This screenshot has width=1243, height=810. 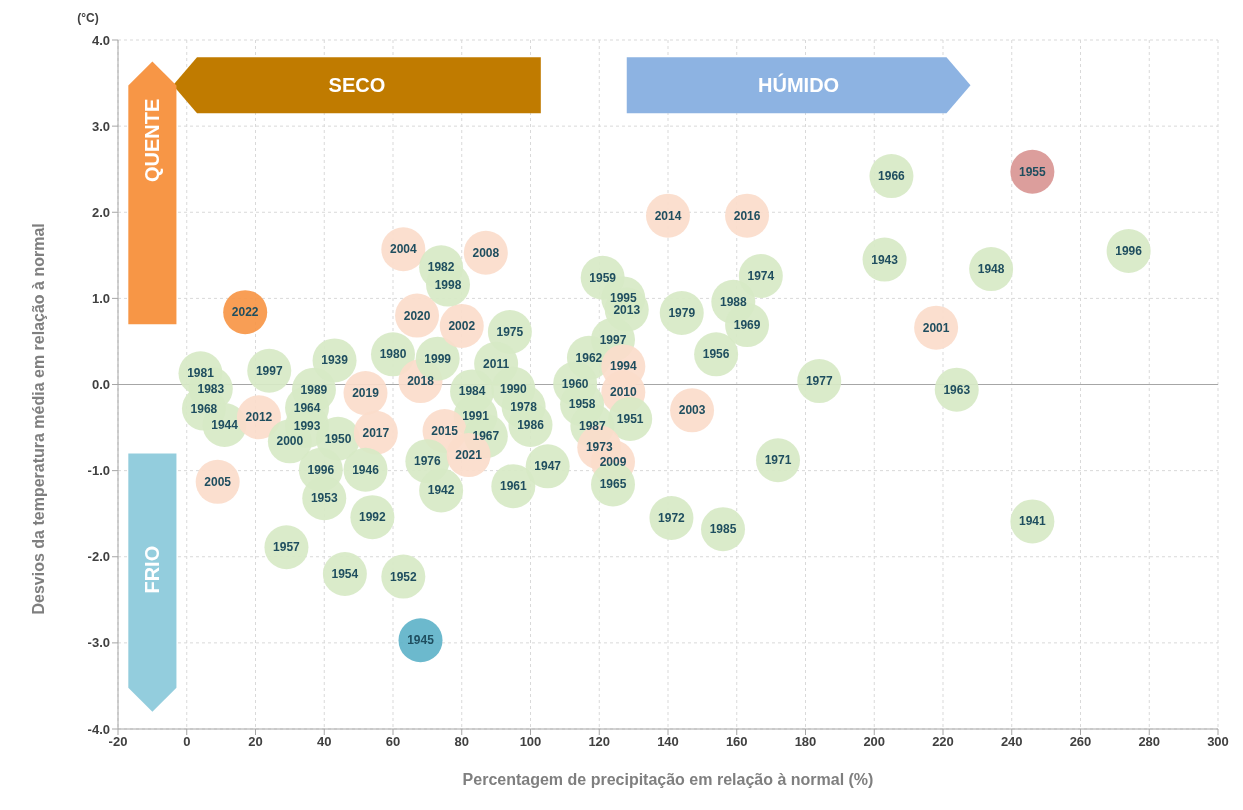 I want to click on x-tick-label: 200, so click(x=874, y=742).